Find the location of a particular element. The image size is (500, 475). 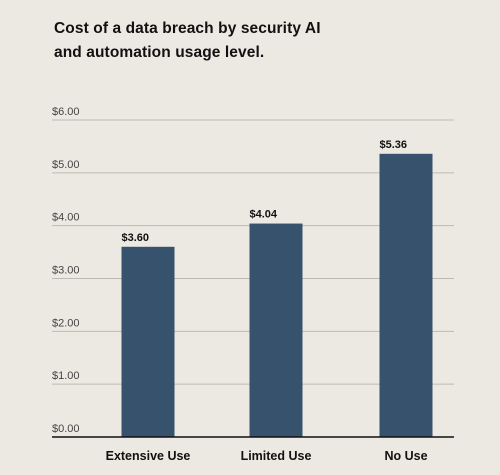

x-tick-label: Extensive Use is located at coordinates (148, 456).